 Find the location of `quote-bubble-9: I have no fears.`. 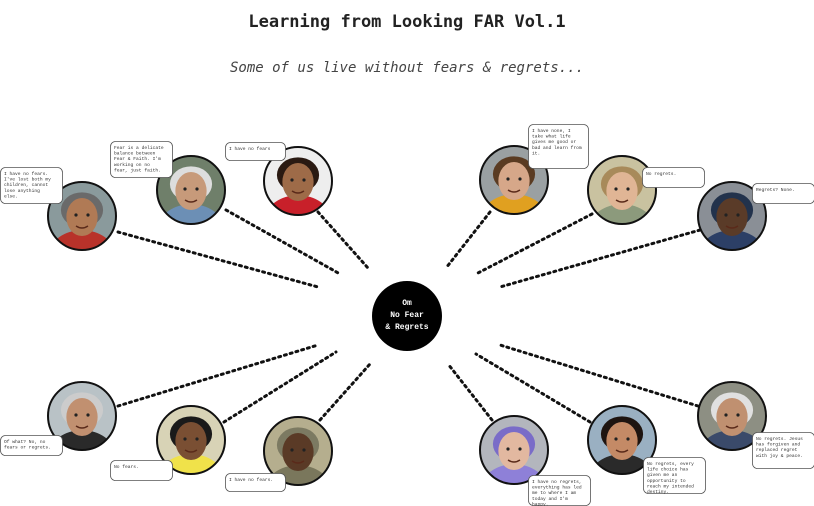

quote-bubble-9: I have no fears. is located at coordinates (255, 482).